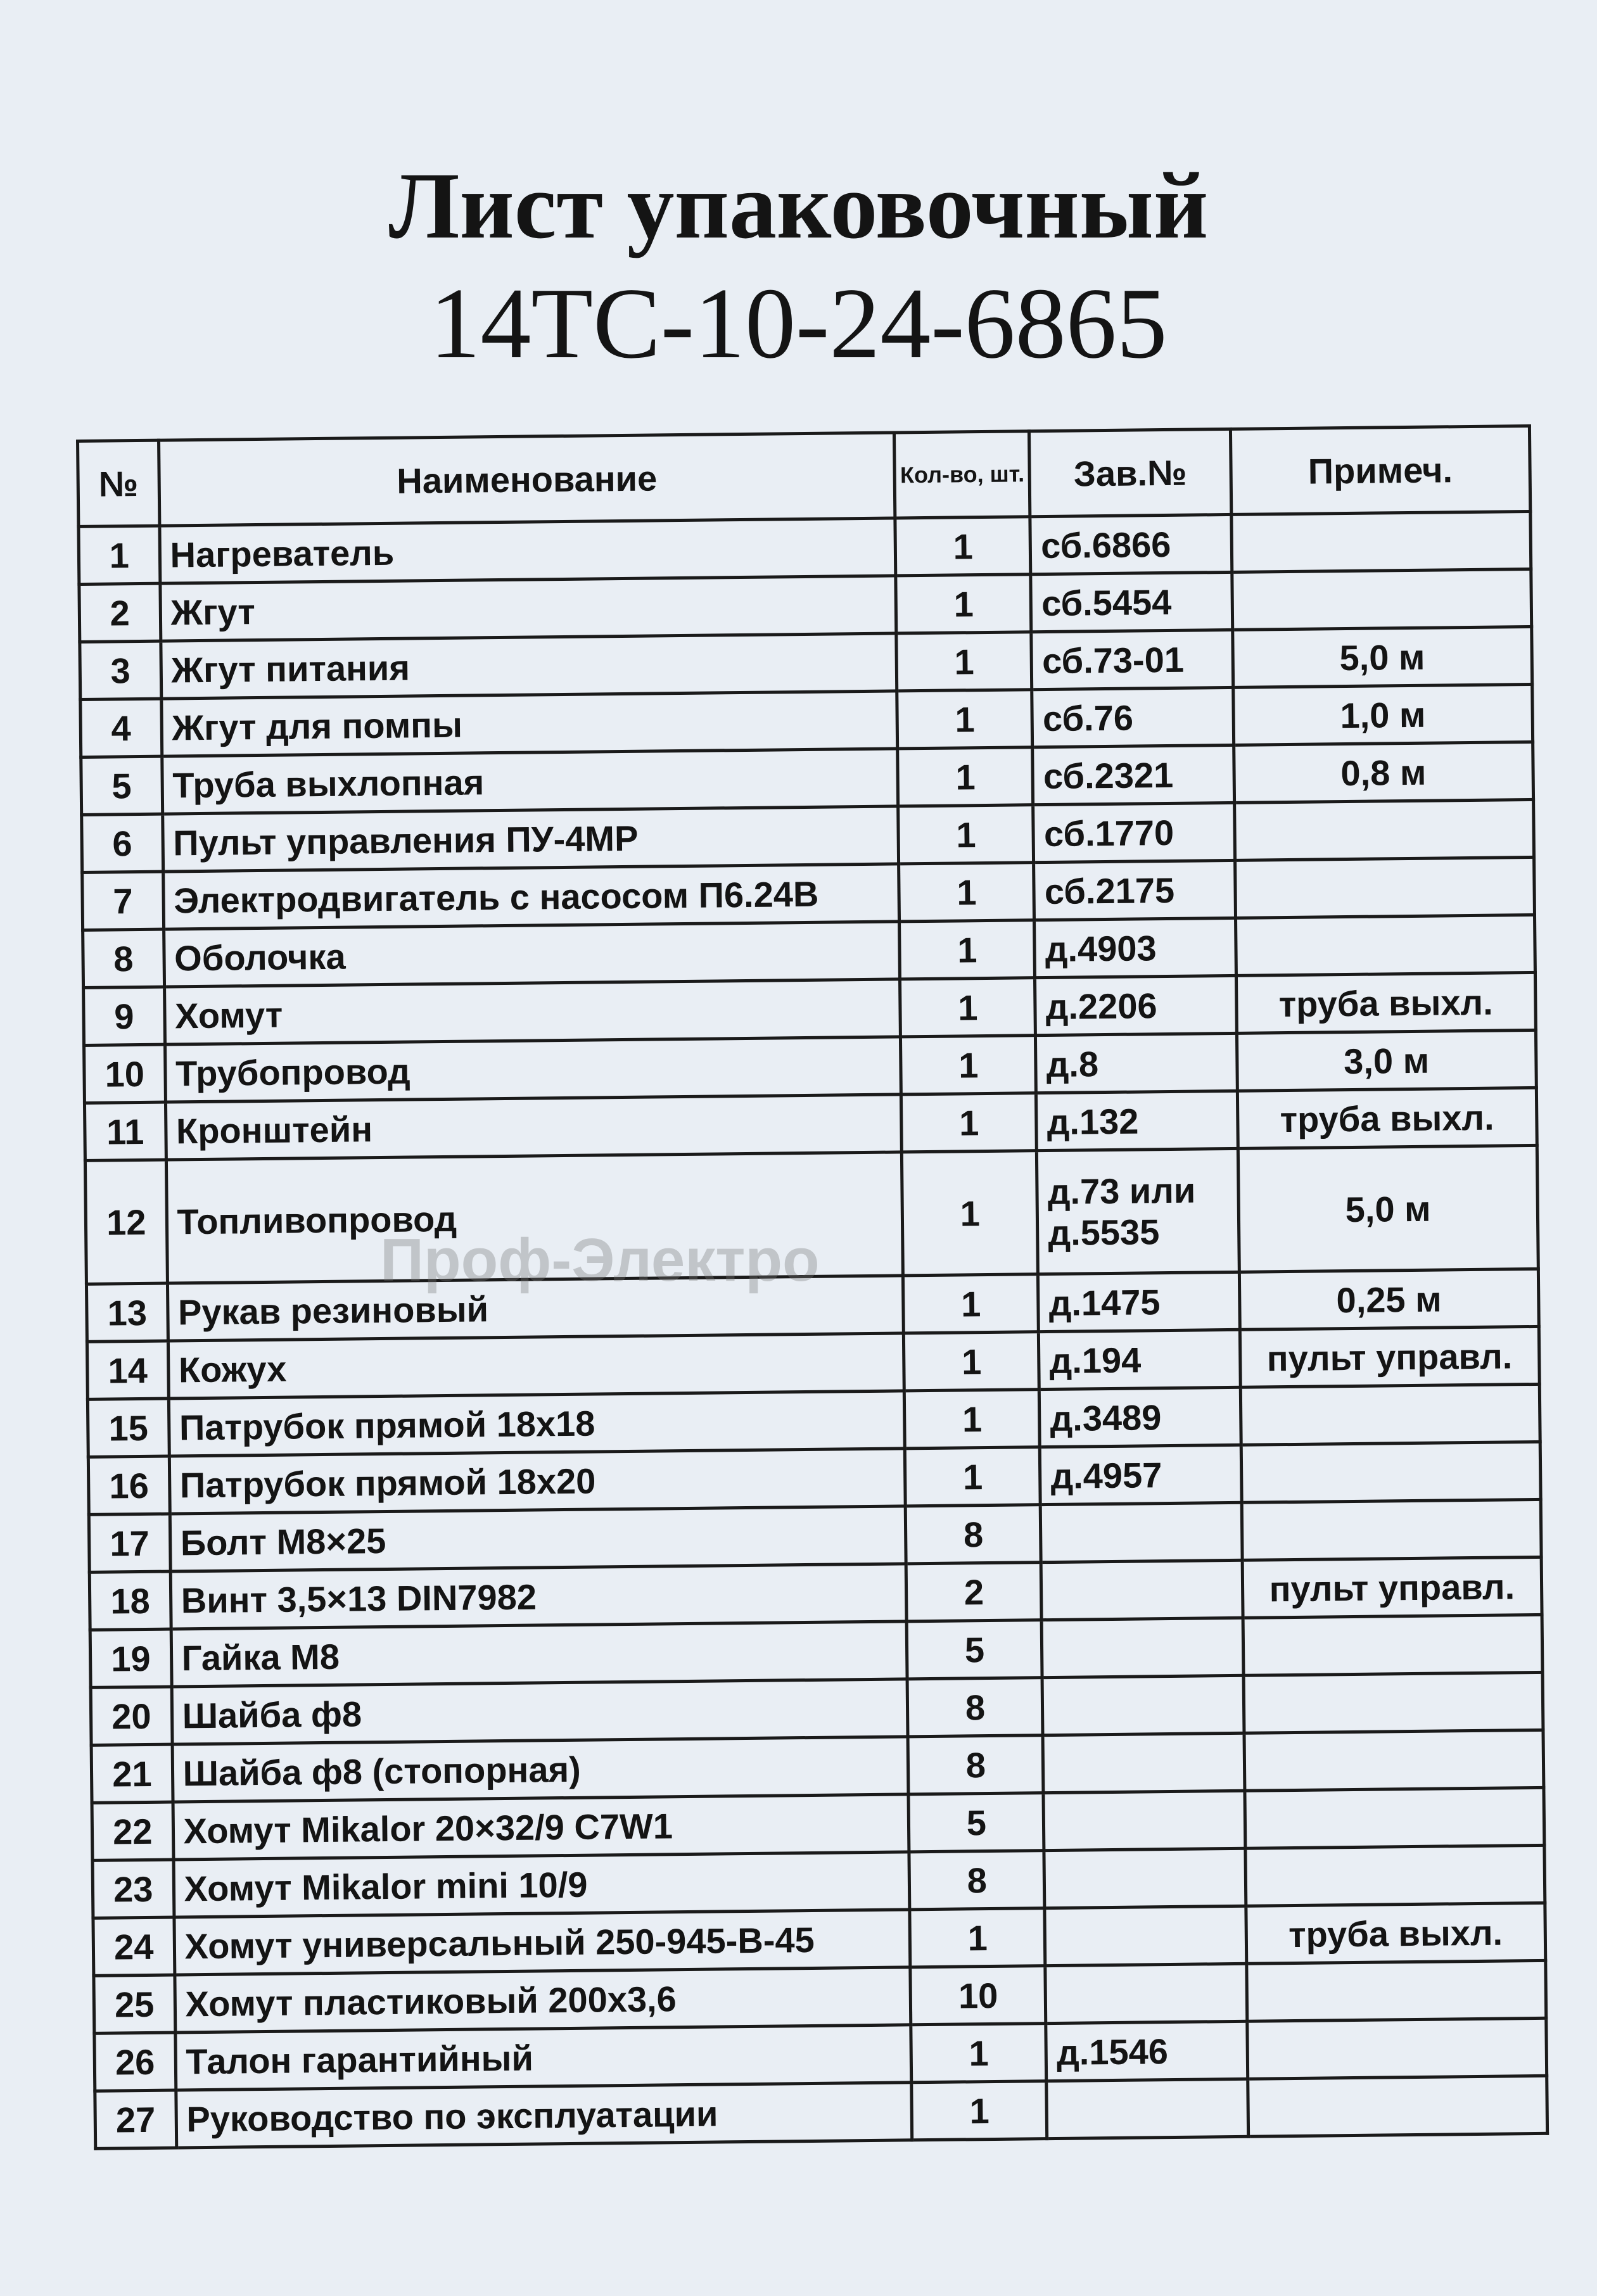 This screenshot has width=1597, height=2296. I want to click on cell-zav: д.194, so click(1139, 1359).